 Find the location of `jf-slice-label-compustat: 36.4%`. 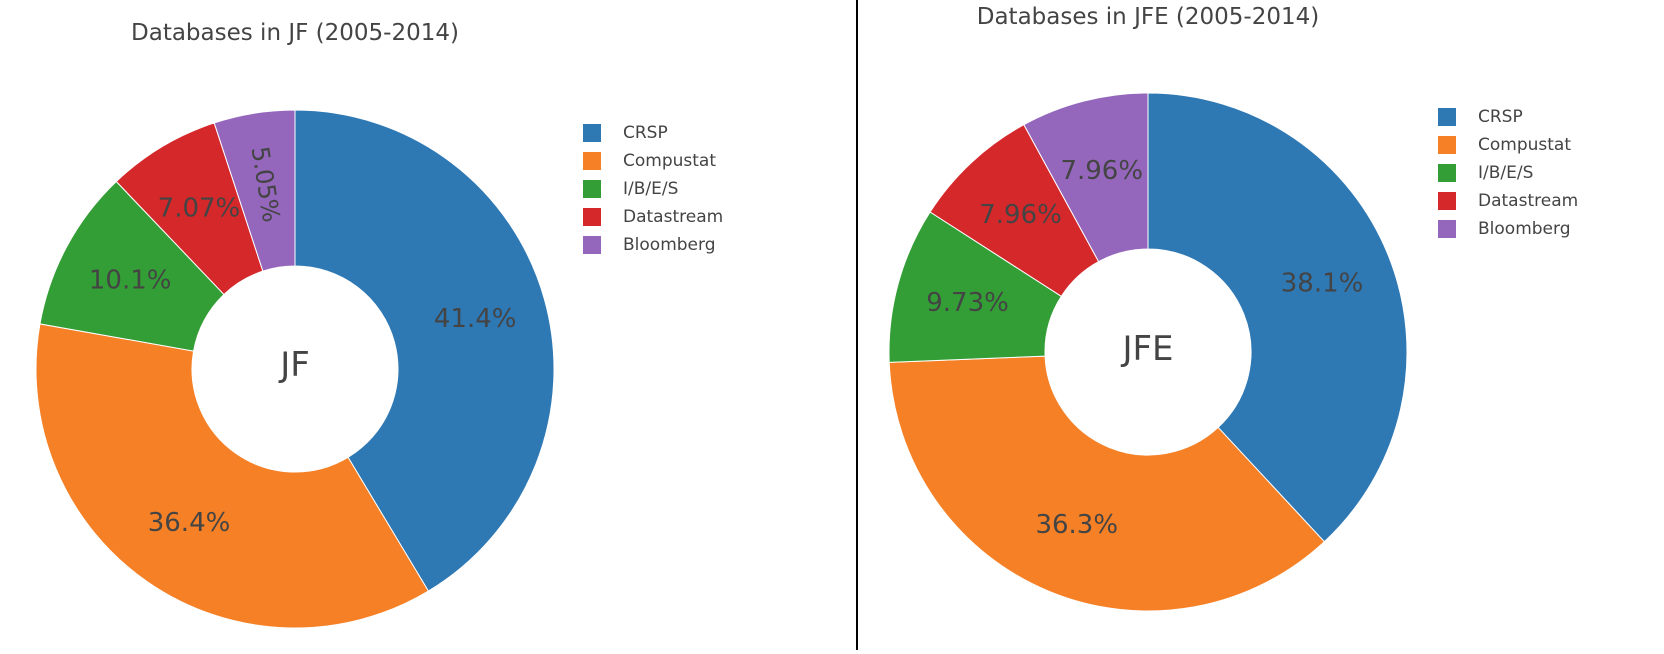

jf-slice-label-compustat: 36.4% is located at coordinates (189, 523).